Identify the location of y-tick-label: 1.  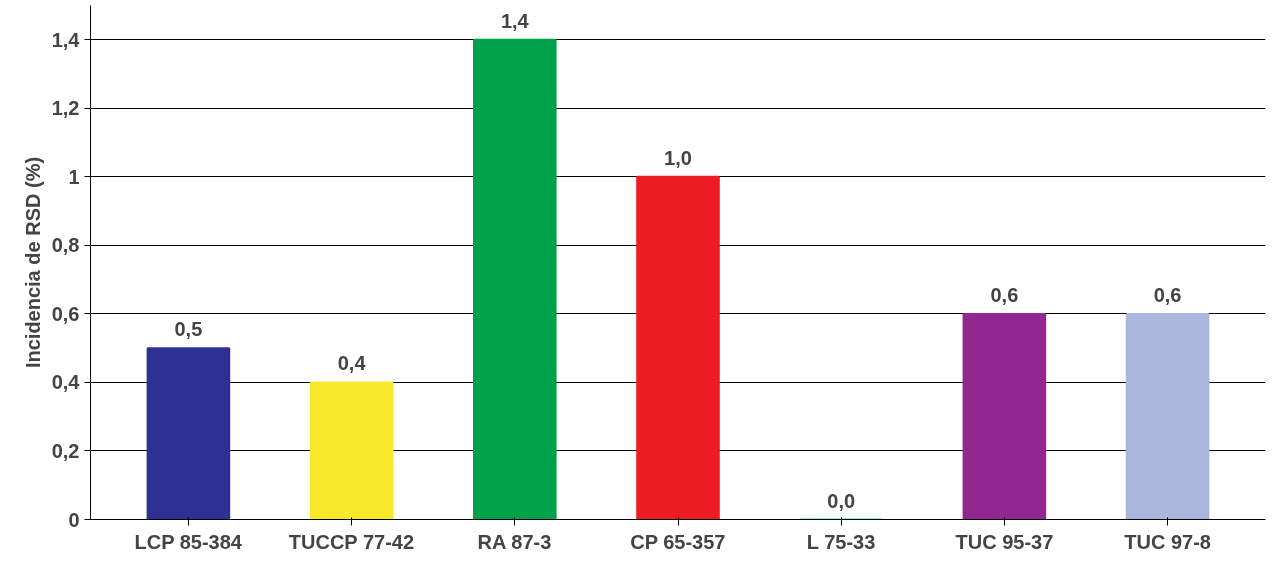
(74, 176).